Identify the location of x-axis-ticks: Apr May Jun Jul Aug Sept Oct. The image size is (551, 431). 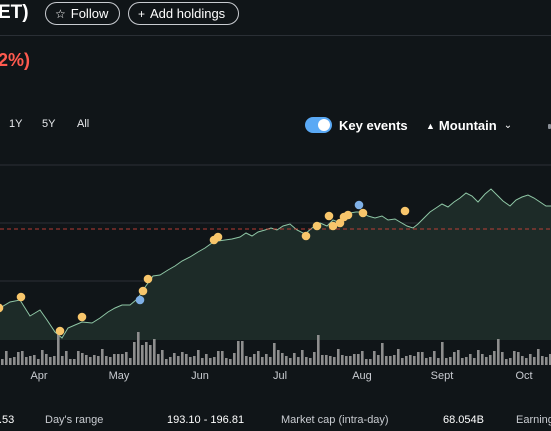
(281, 376).